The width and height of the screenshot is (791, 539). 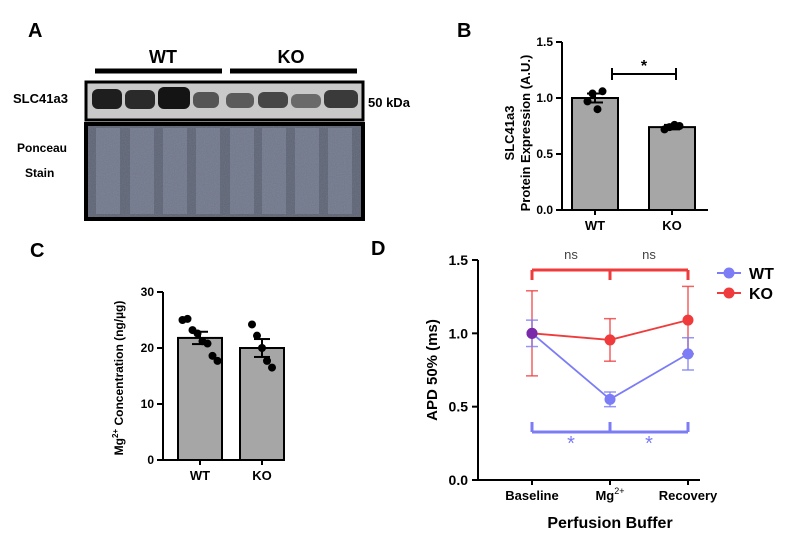 What do you see at coordinates (42, 148) in the screenshot?
I see `ponceau-label-line1: Ponceau` at bounding box center [42, 148].